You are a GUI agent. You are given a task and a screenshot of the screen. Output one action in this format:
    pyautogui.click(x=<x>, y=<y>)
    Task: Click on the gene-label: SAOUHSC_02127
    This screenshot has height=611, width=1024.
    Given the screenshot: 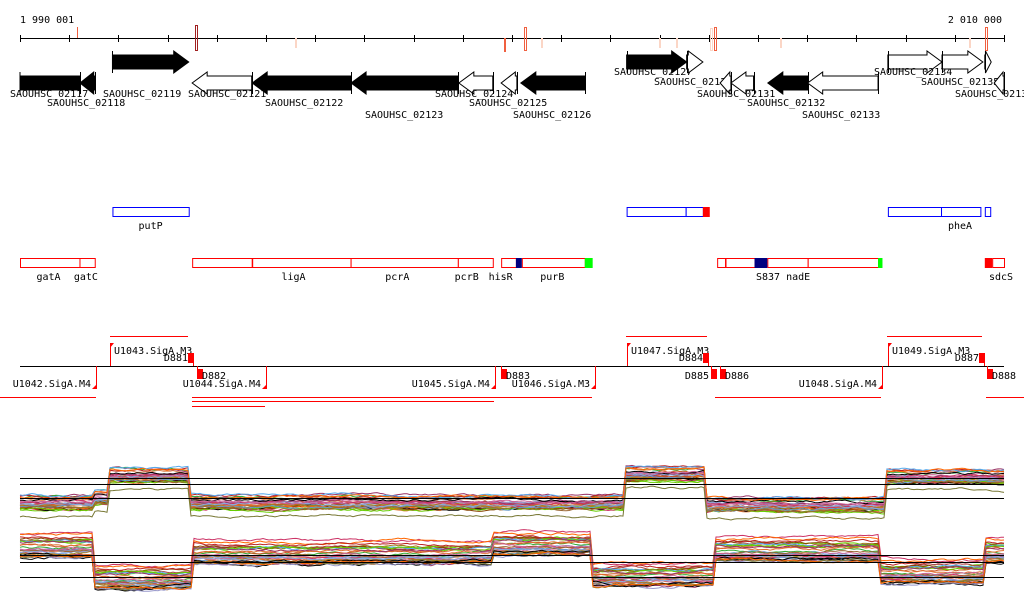 What is the action you would take?
    pyautogui.click(x=653, y=72)
    